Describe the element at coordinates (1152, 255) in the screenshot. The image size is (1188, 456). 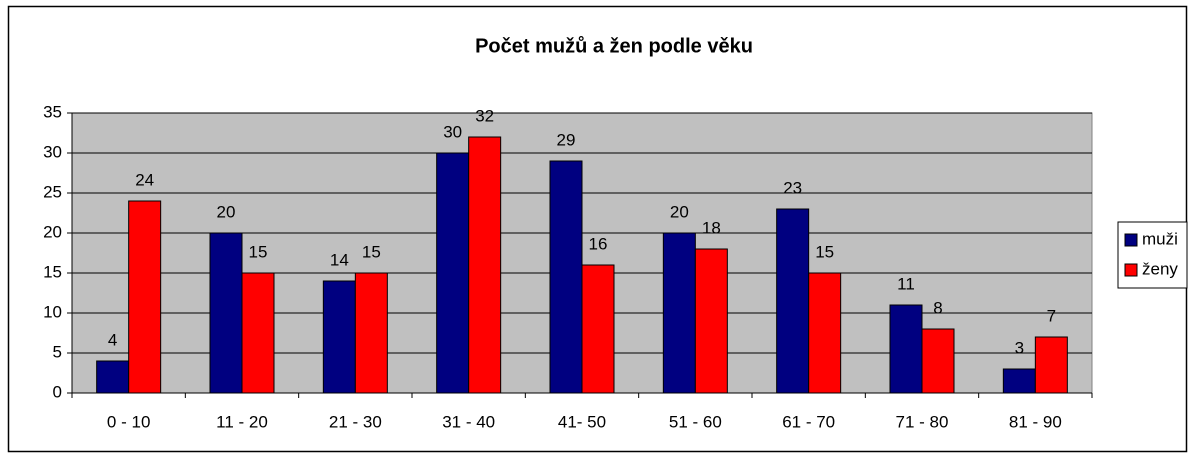
I see `legend-box` at that location.